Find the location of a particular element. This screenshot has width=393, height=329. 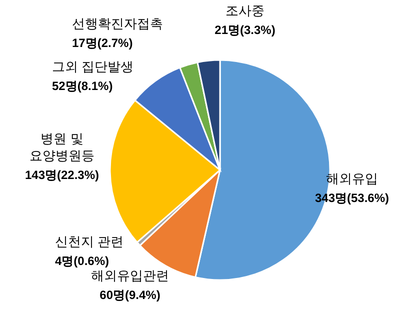

slice-label: 신천지 관련 is located at coordinates (89, 241).